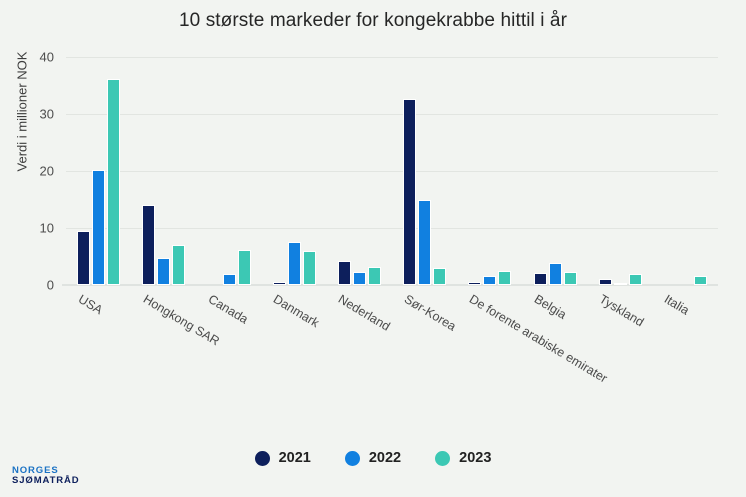 The image size is (746, 497). What do you see at coordinates (50, 285) in the screenshot?
I see `y-tick-label: 0` at bounding box center [50, 285].